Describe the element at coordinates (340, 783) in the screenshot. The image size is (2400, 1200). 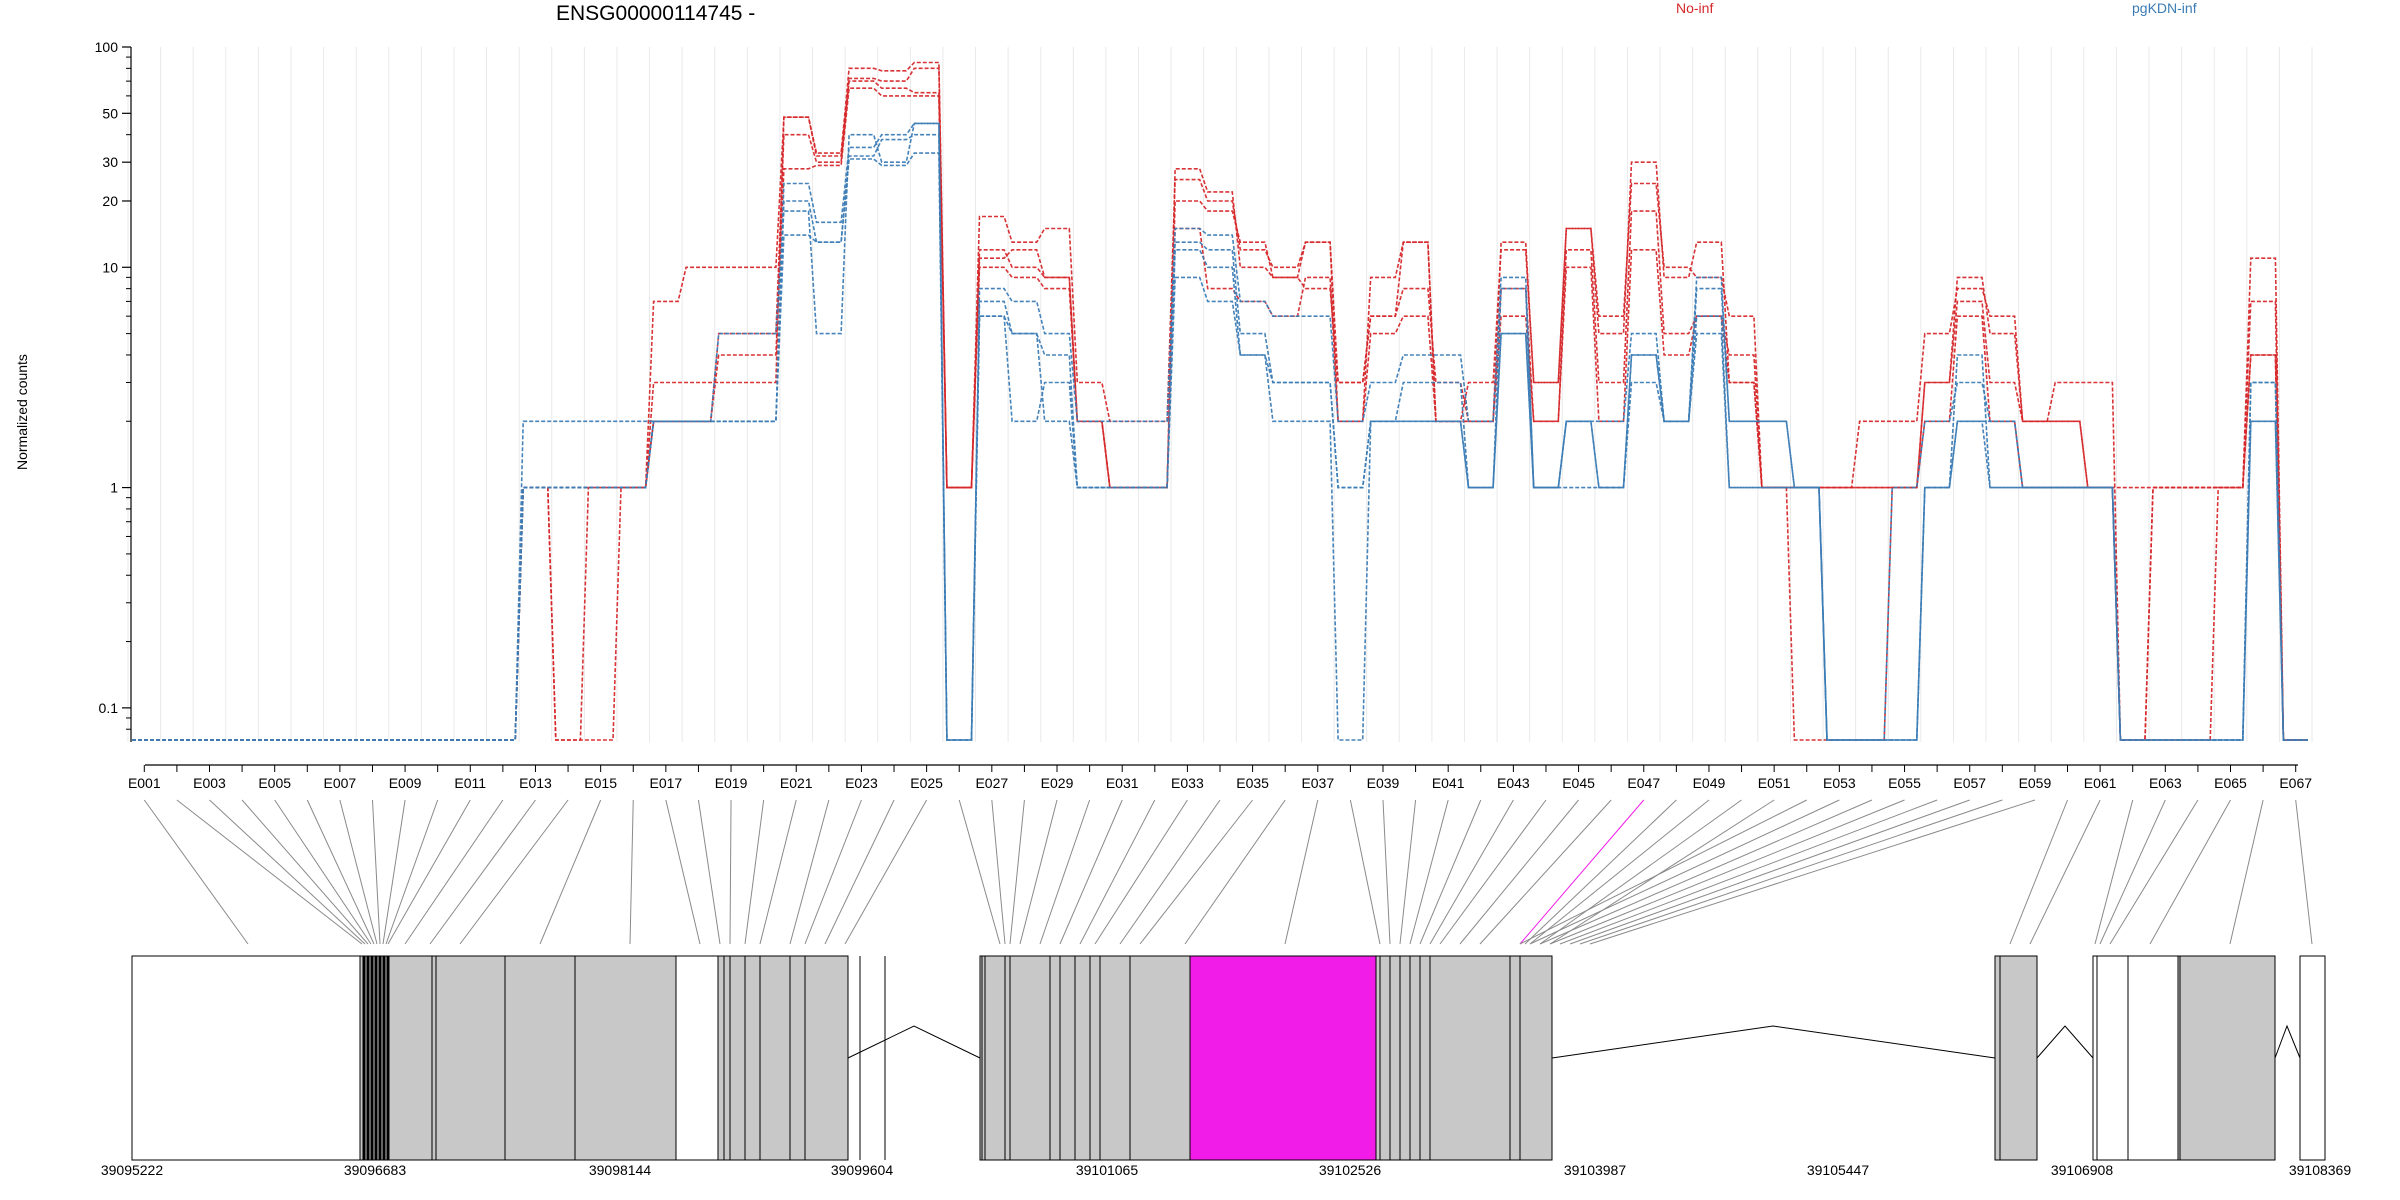
I see `x-tick-label: E007` at that location.